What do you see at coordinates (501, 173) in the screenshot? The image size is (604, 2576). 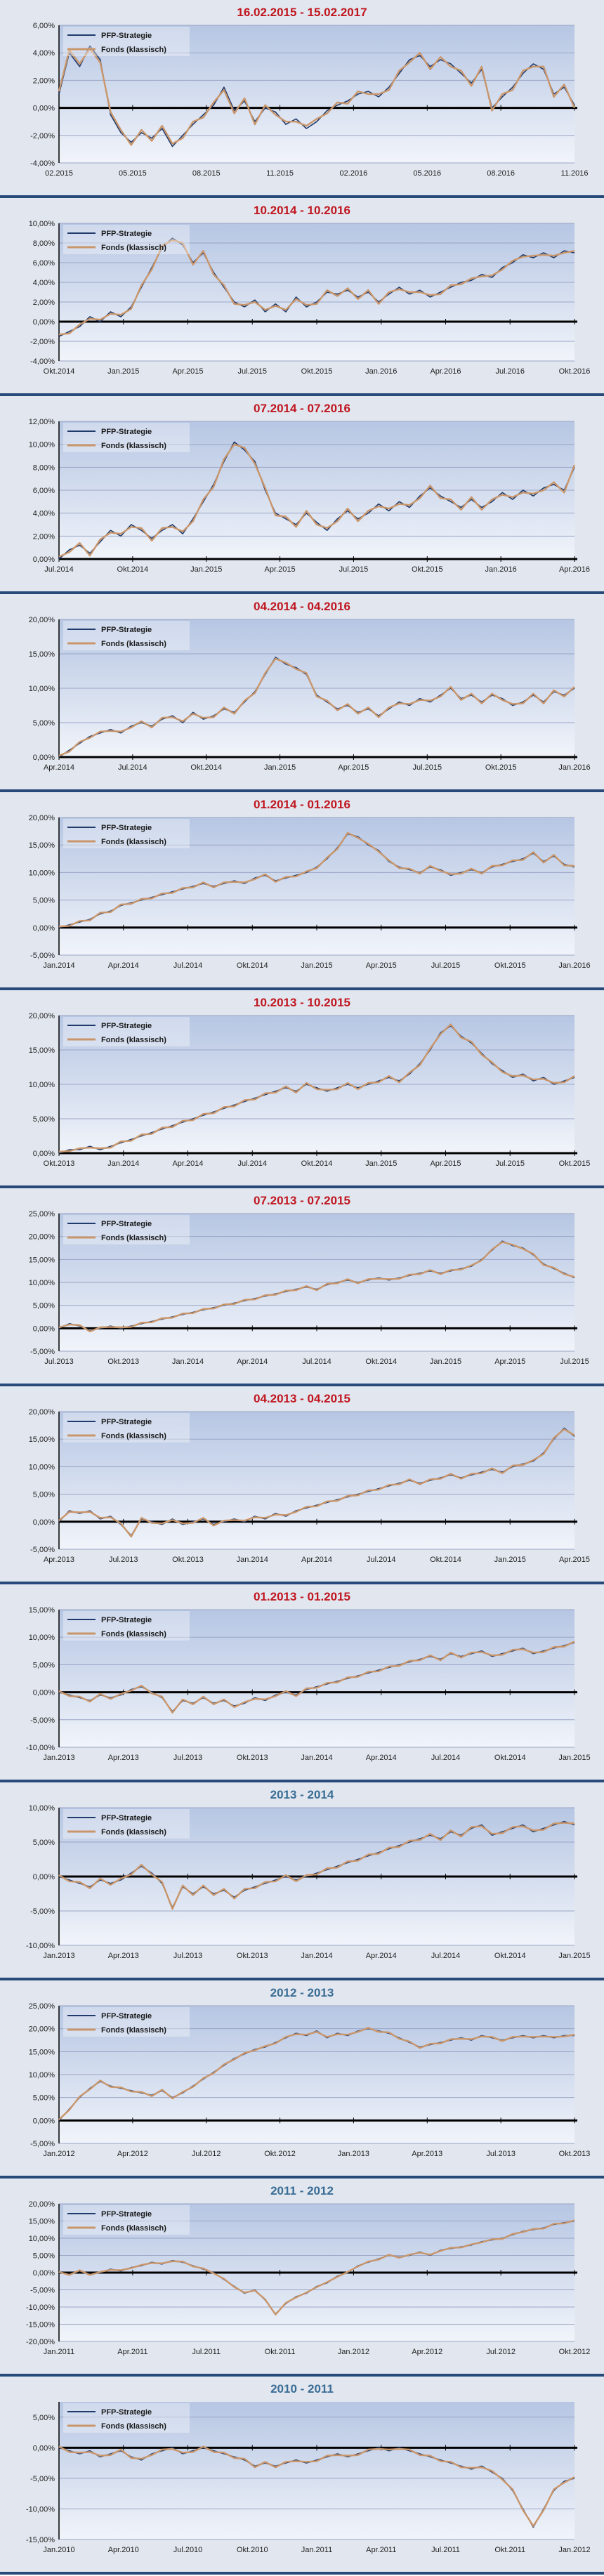 I see `x-tick-label: 08.2016` at bounding box center [501, 173].